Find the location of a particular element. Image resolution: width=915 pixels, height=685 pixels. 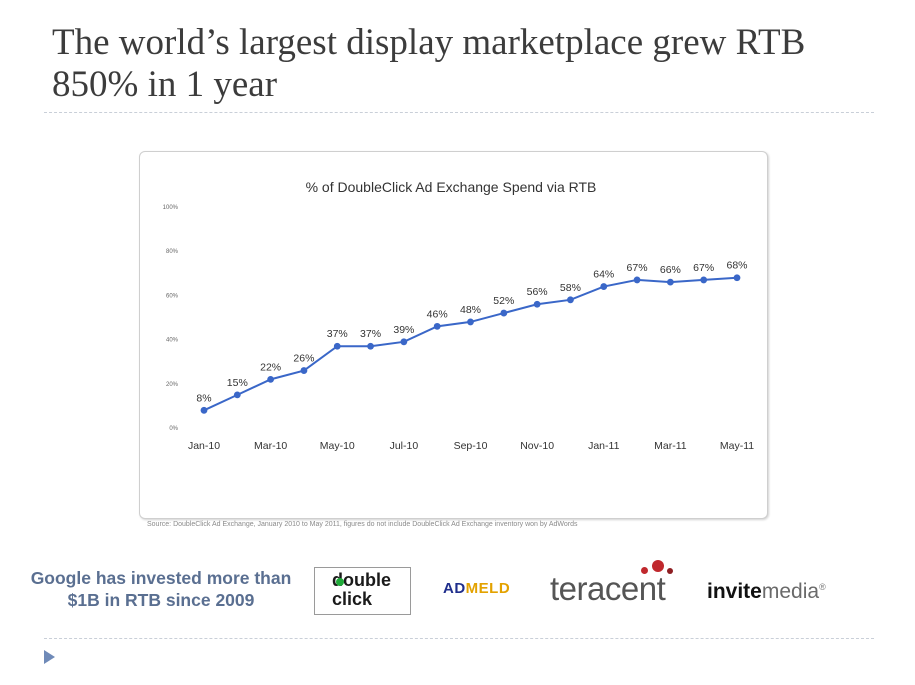

y-tick-label: 100% is located at coordinates (171, 208).